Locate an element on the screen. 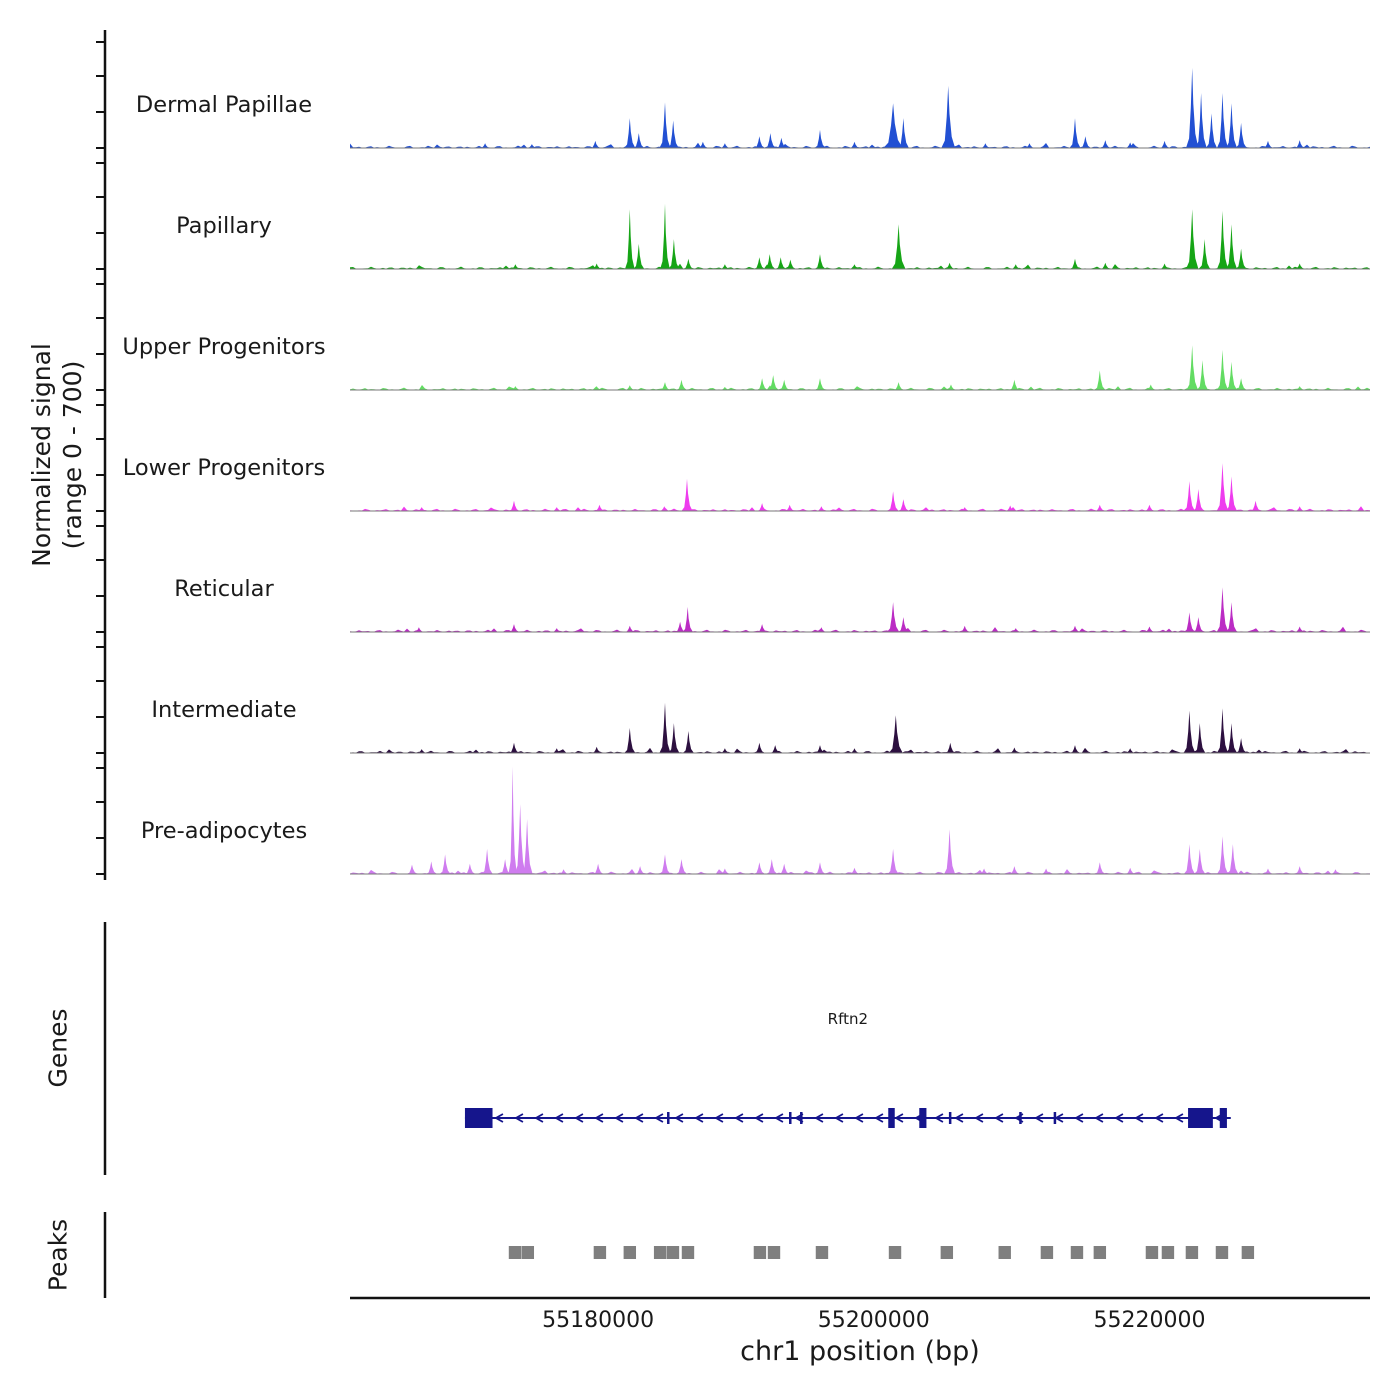  track-label-papillary: Papillary is located at coordinates (224, 226).